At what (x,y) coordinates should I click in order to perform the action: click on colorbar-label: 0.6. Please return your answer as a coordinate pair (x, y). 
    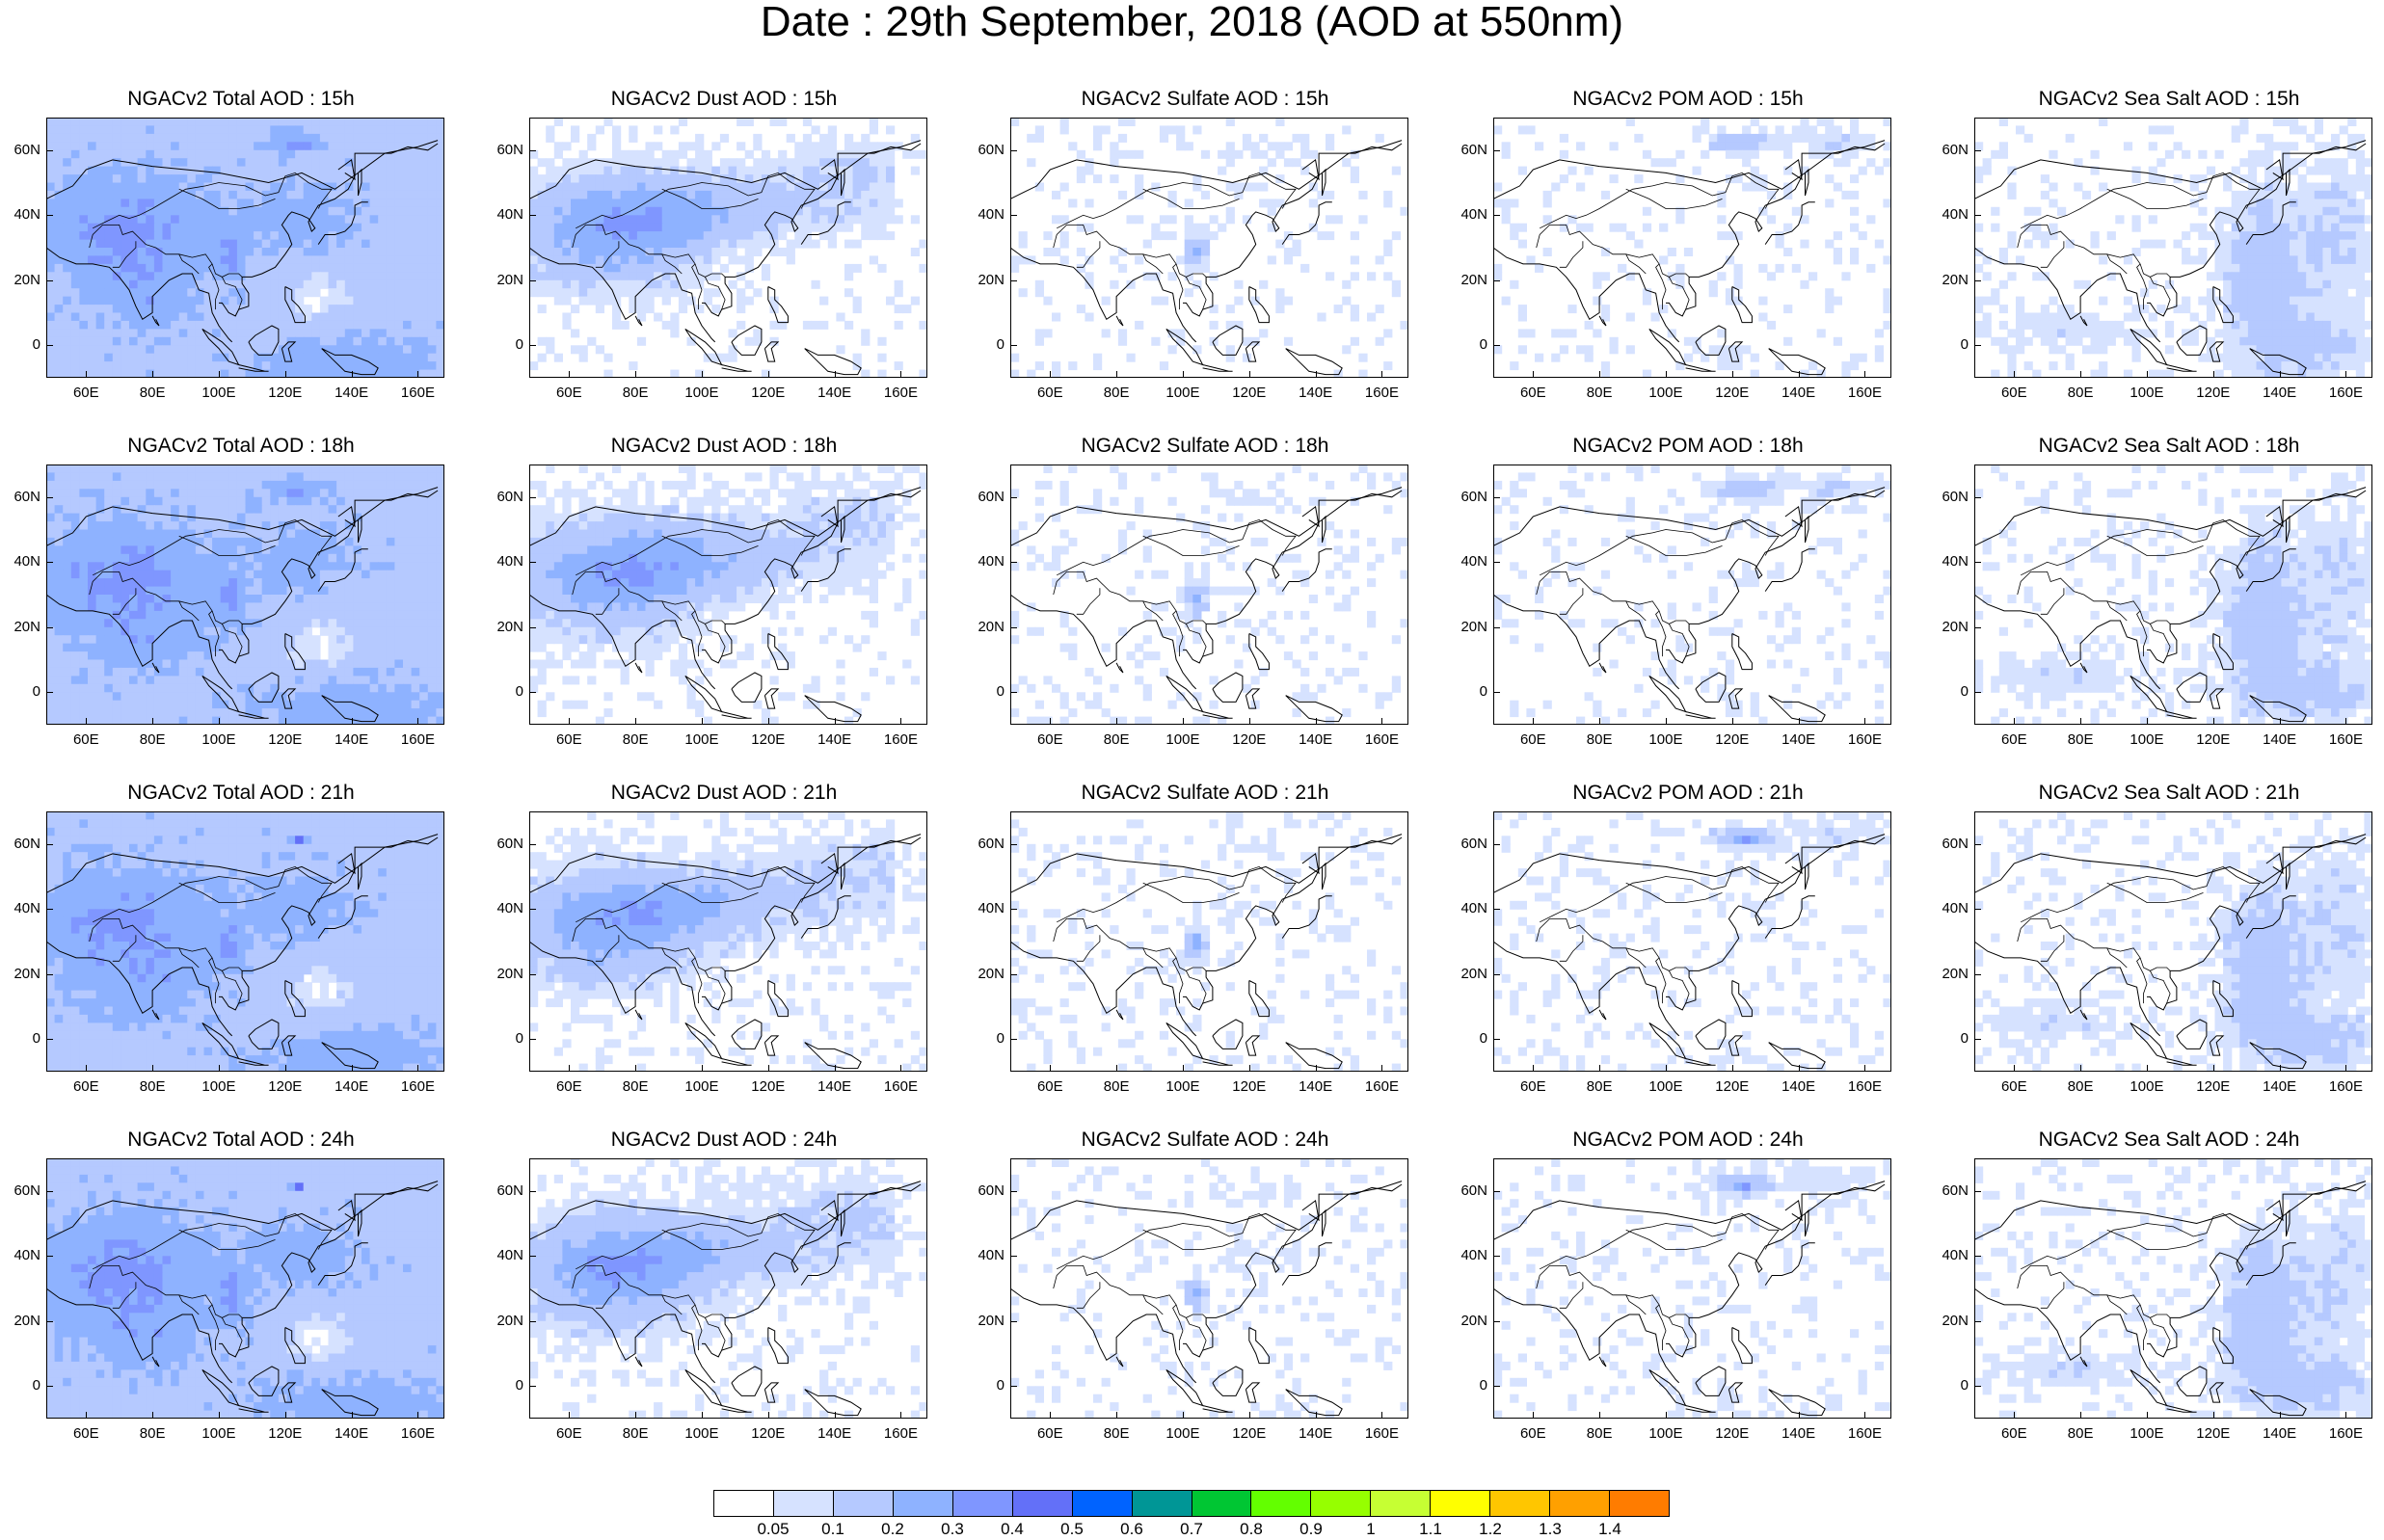
    Looking at the image, I should click on (1131, 1529).